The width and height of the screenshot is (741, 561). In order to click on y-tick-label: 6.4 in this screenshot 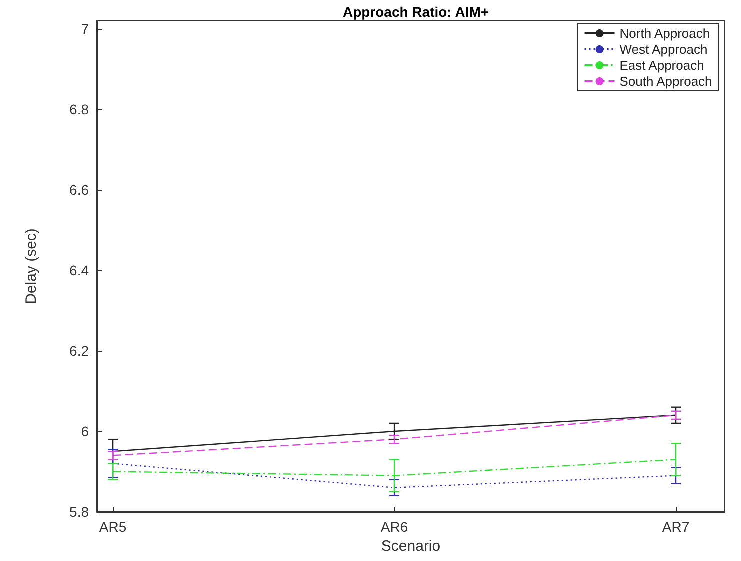, I will do `click(80, 270)`.